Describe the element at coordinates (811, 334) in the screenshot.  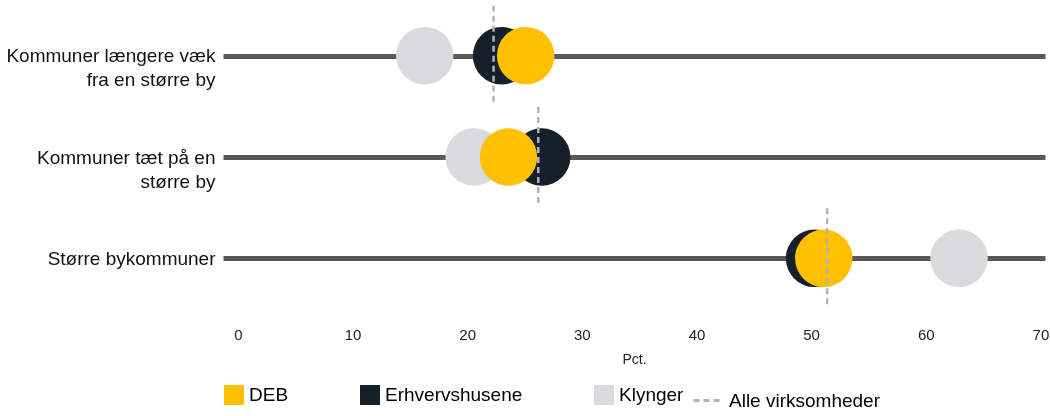
I see `x-tick-label: 50` at that location.